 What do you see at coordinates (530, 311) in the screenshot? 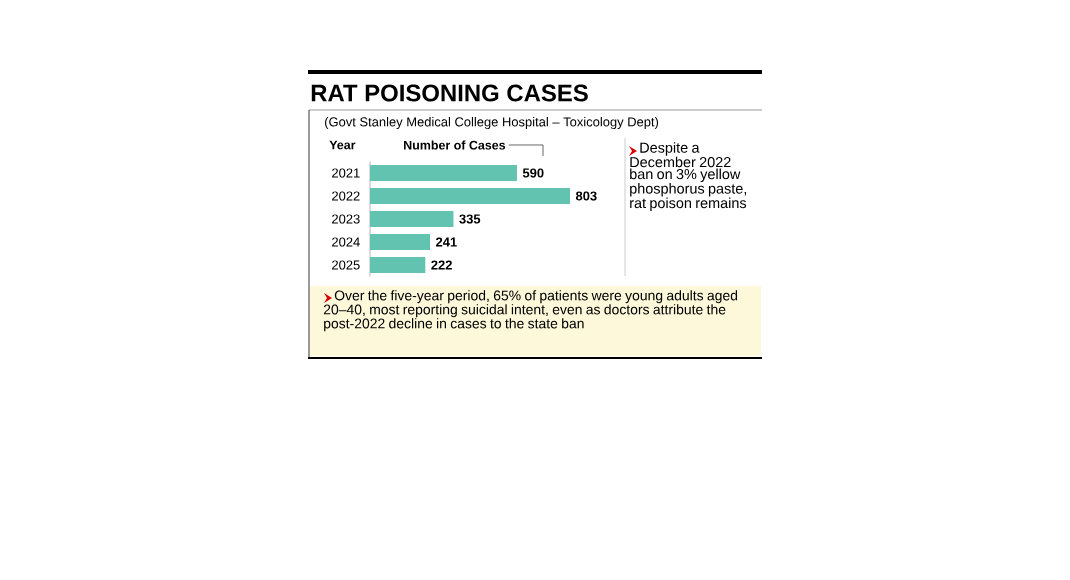
I see `text: Over the five-year period, 65% of patients were young adults aged 20–40, most reporting suicidal intent, even as doctors attribute the post-2022 decline in cases to the state ban` at bounding box center [530, 311].